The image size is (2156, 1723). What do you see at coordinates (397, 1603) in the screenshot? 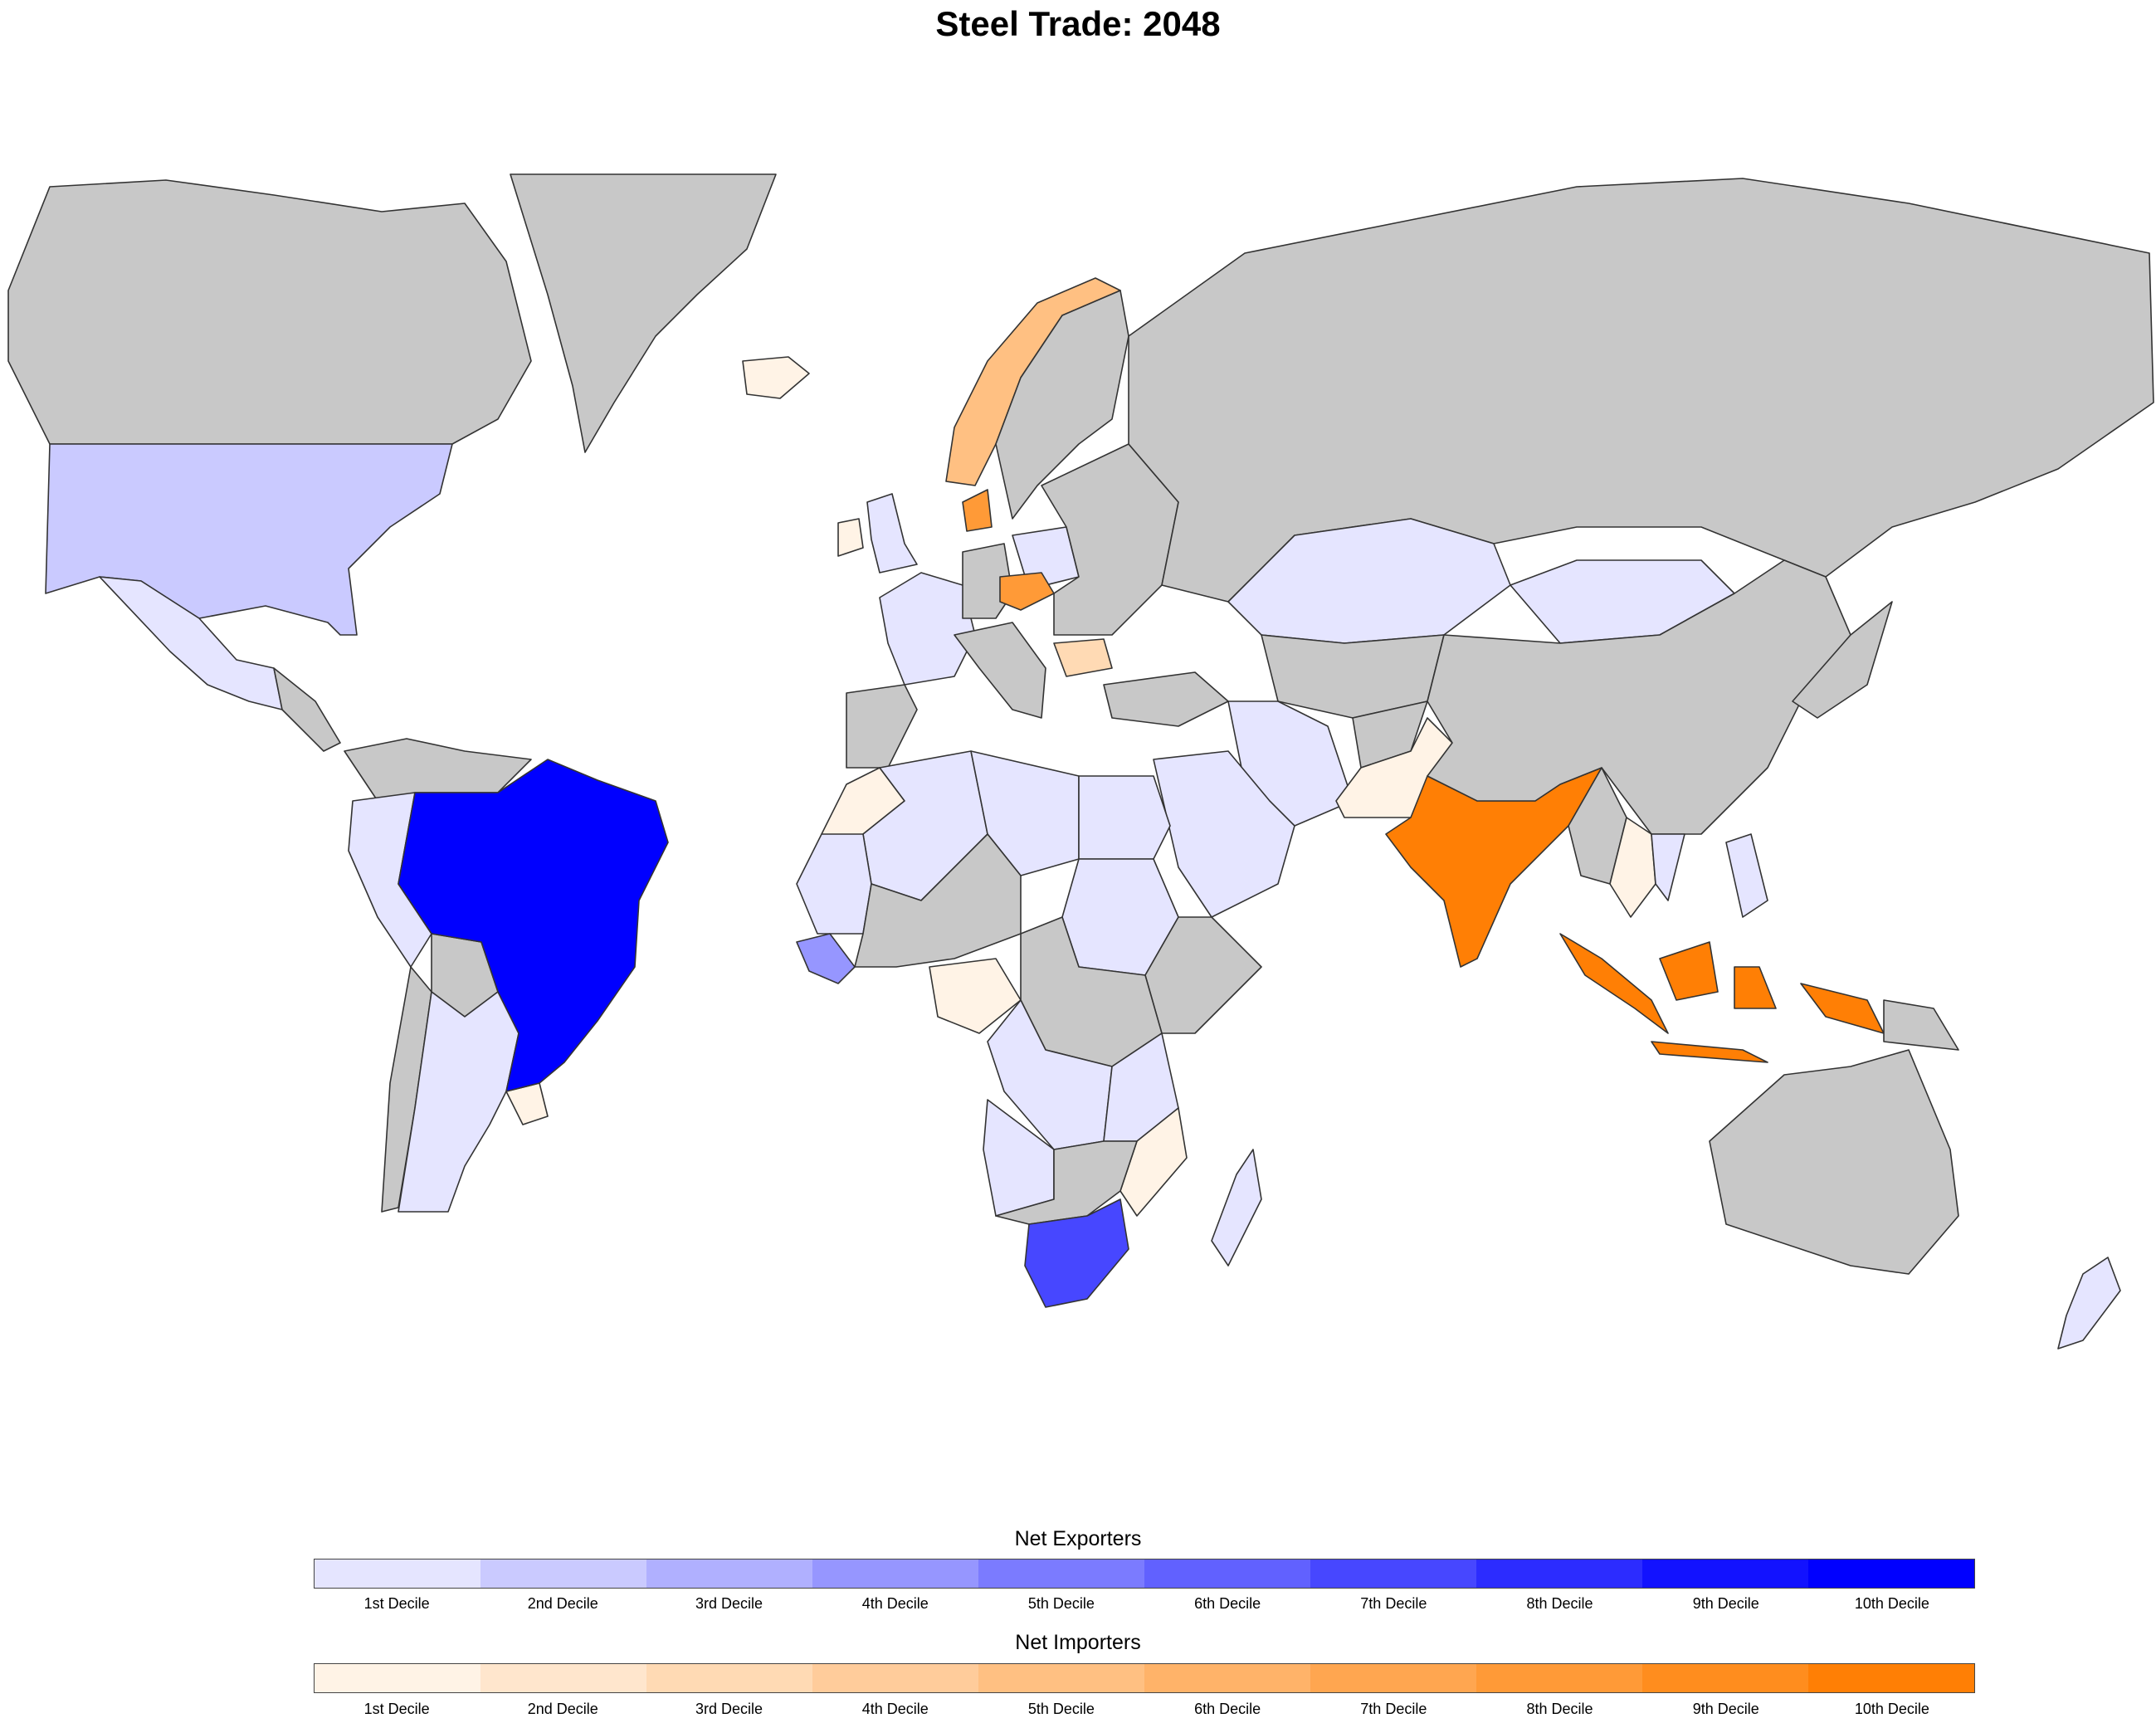
I see `exporters-decile-label: 1st Decile` at bounding box center [397, 1603].